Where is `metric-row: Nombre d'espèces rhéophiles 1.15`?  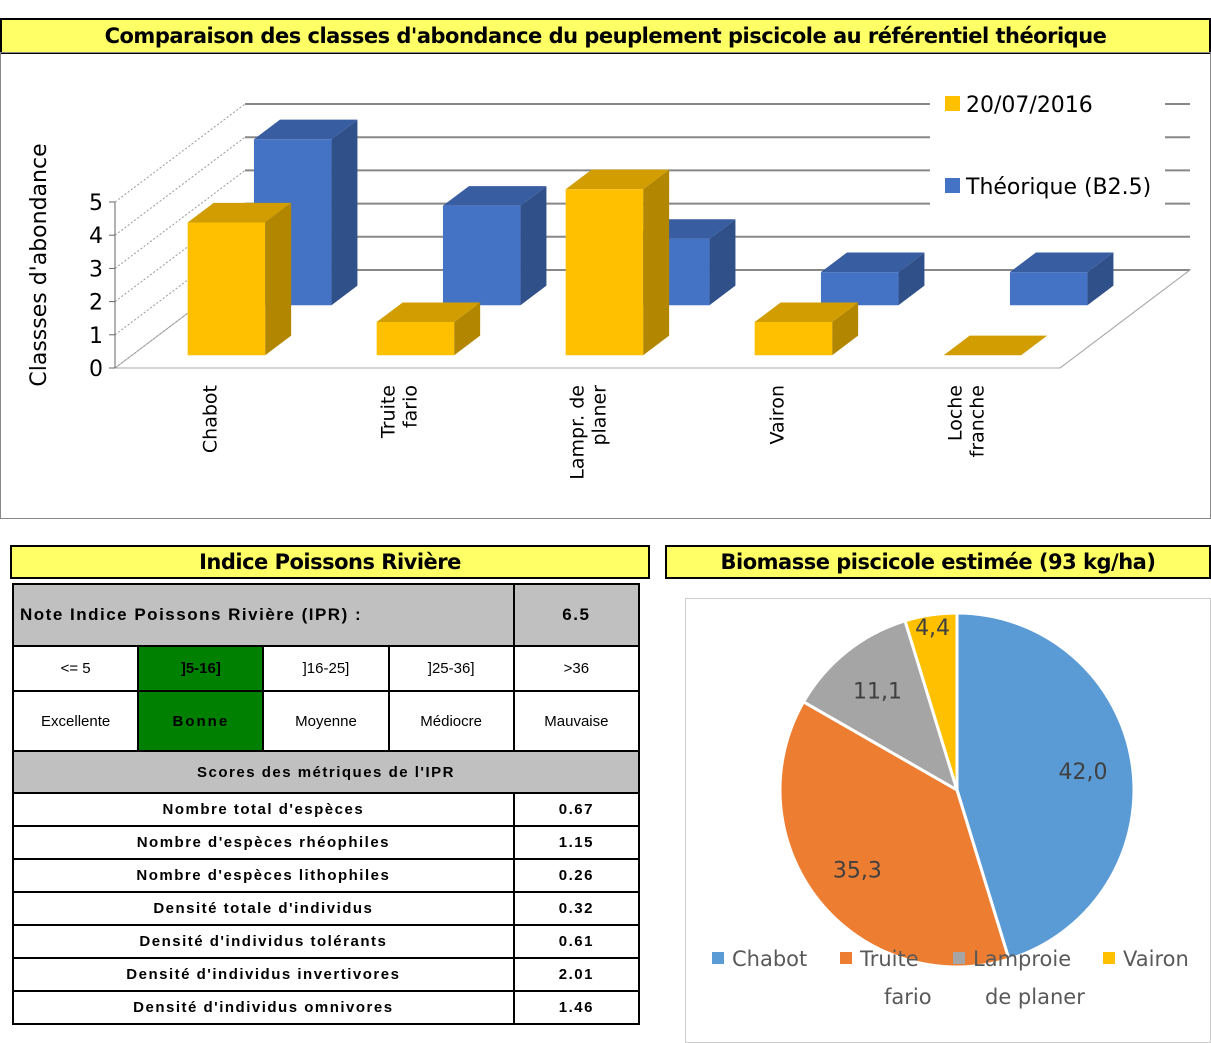 metric-row: Nombre d'espèces rhéophiles 1.15 is located at coordinates (326, 842).